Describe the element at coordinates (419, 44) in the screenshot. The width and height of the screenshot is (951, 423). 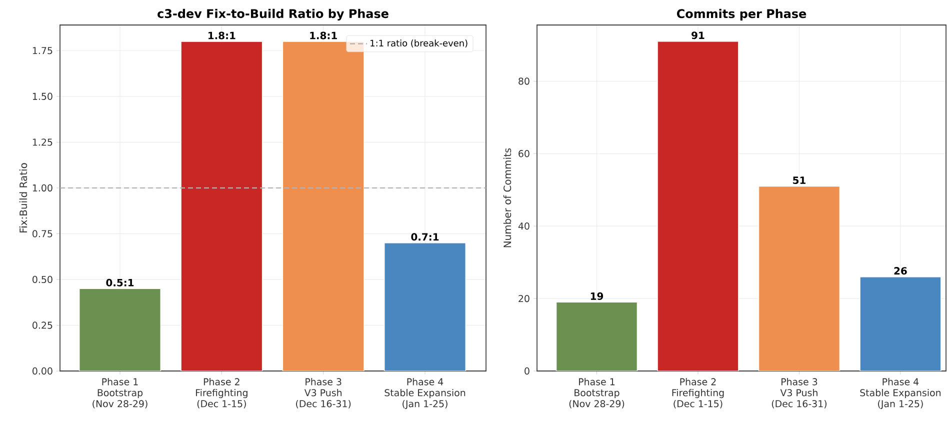
I see `legend-label: 1:1 ratio (break-even)` at that location.